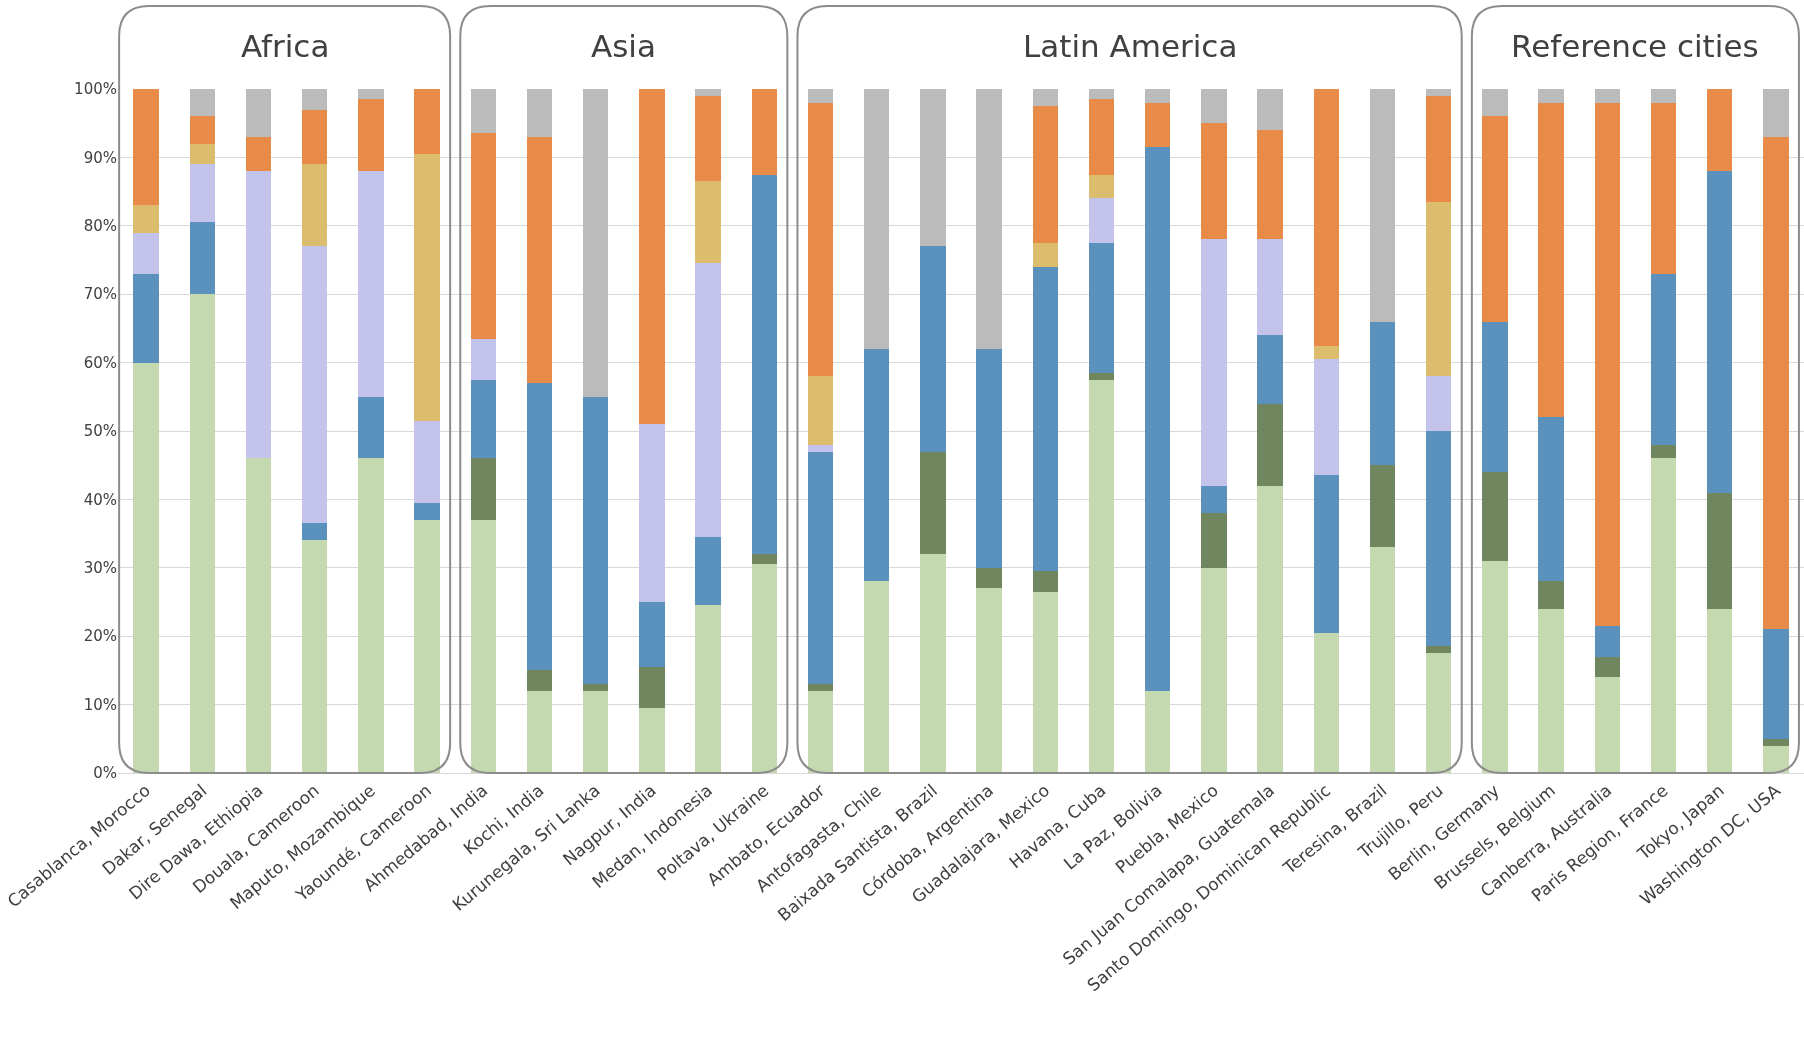 The height and width of the screenshot is (1038, 1804). I want to click on text: Reference cities, so click(1635, 46).